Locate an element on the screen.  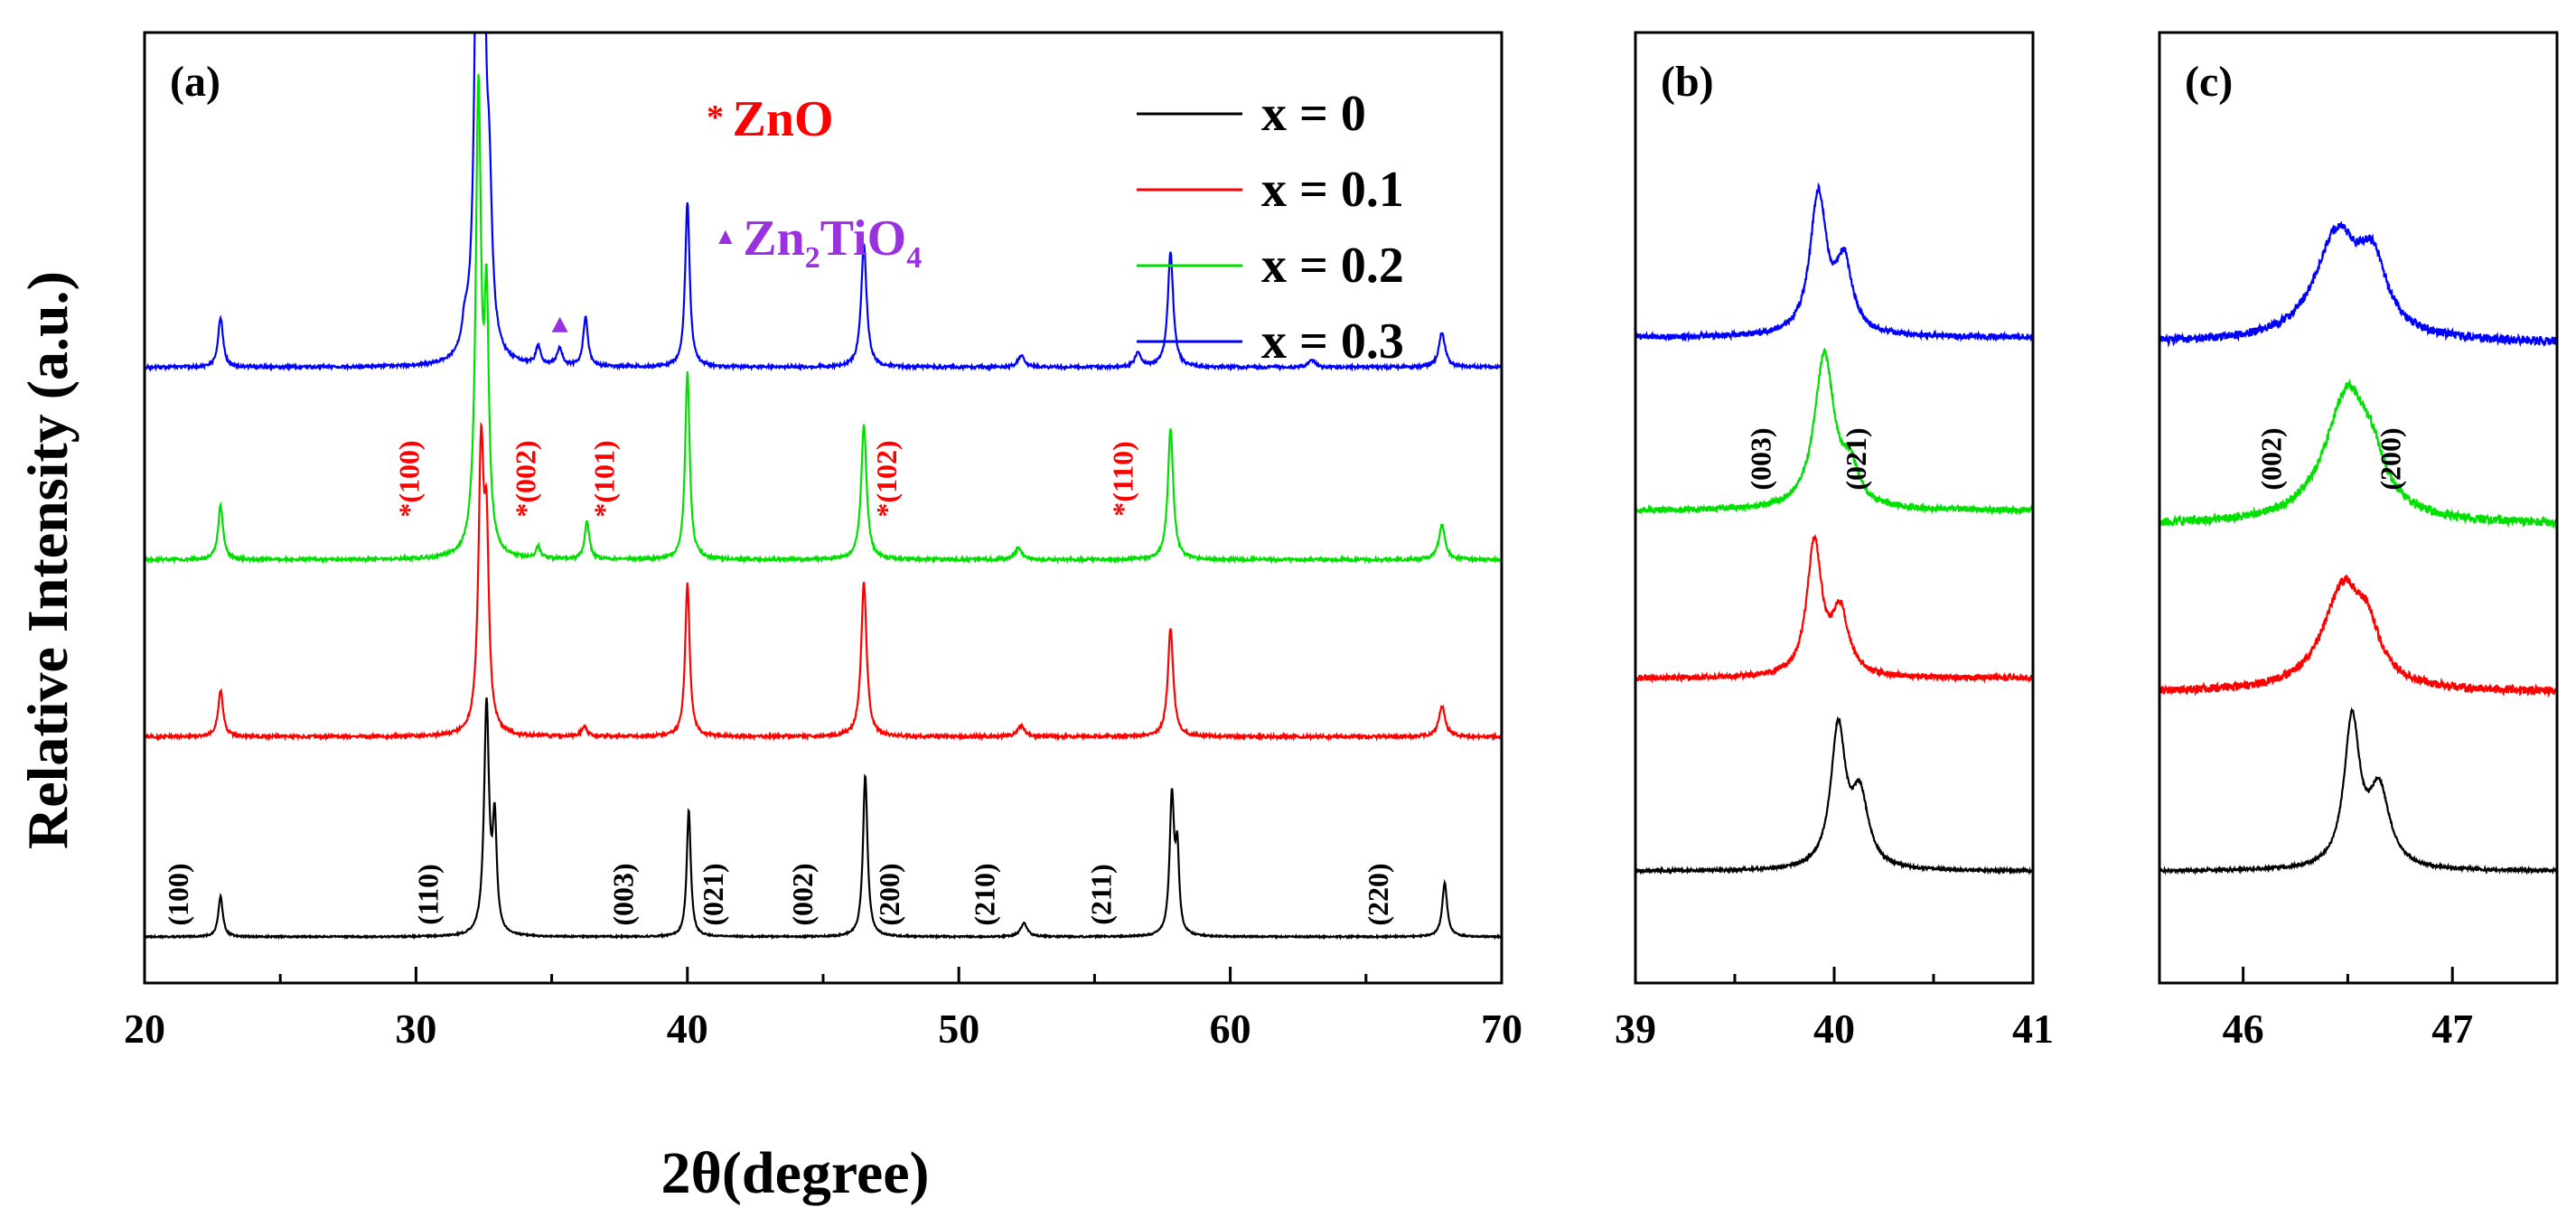
zno-peak-label: *(100) is located at coordinates (408, 478).